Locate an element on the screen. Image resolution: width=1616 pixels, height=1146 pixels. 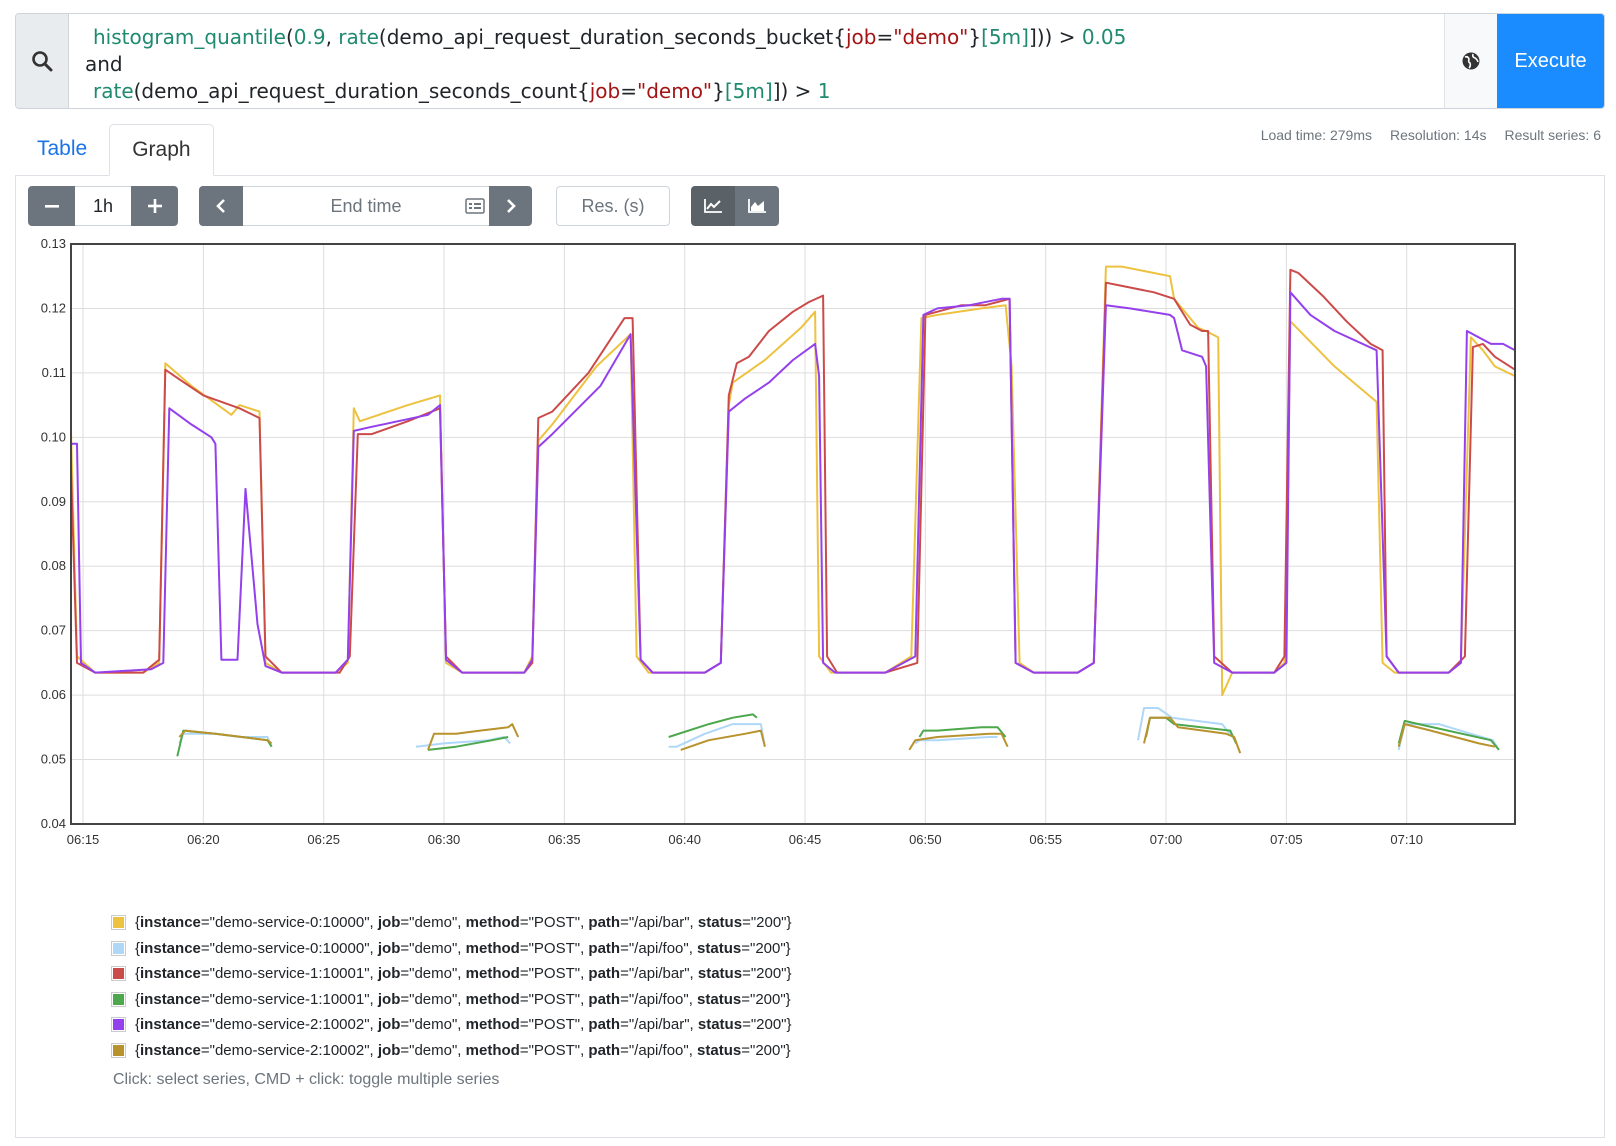
resolution-control: Res. (s) is located at coordinates (613, 206).